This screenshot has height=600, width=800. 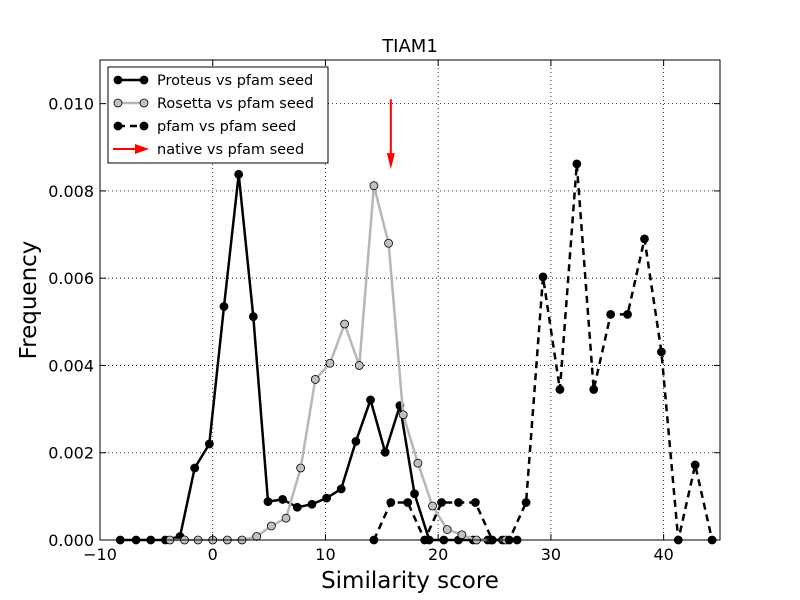 I want to click on x-tick-label: 0, so click(x=213, y=554).